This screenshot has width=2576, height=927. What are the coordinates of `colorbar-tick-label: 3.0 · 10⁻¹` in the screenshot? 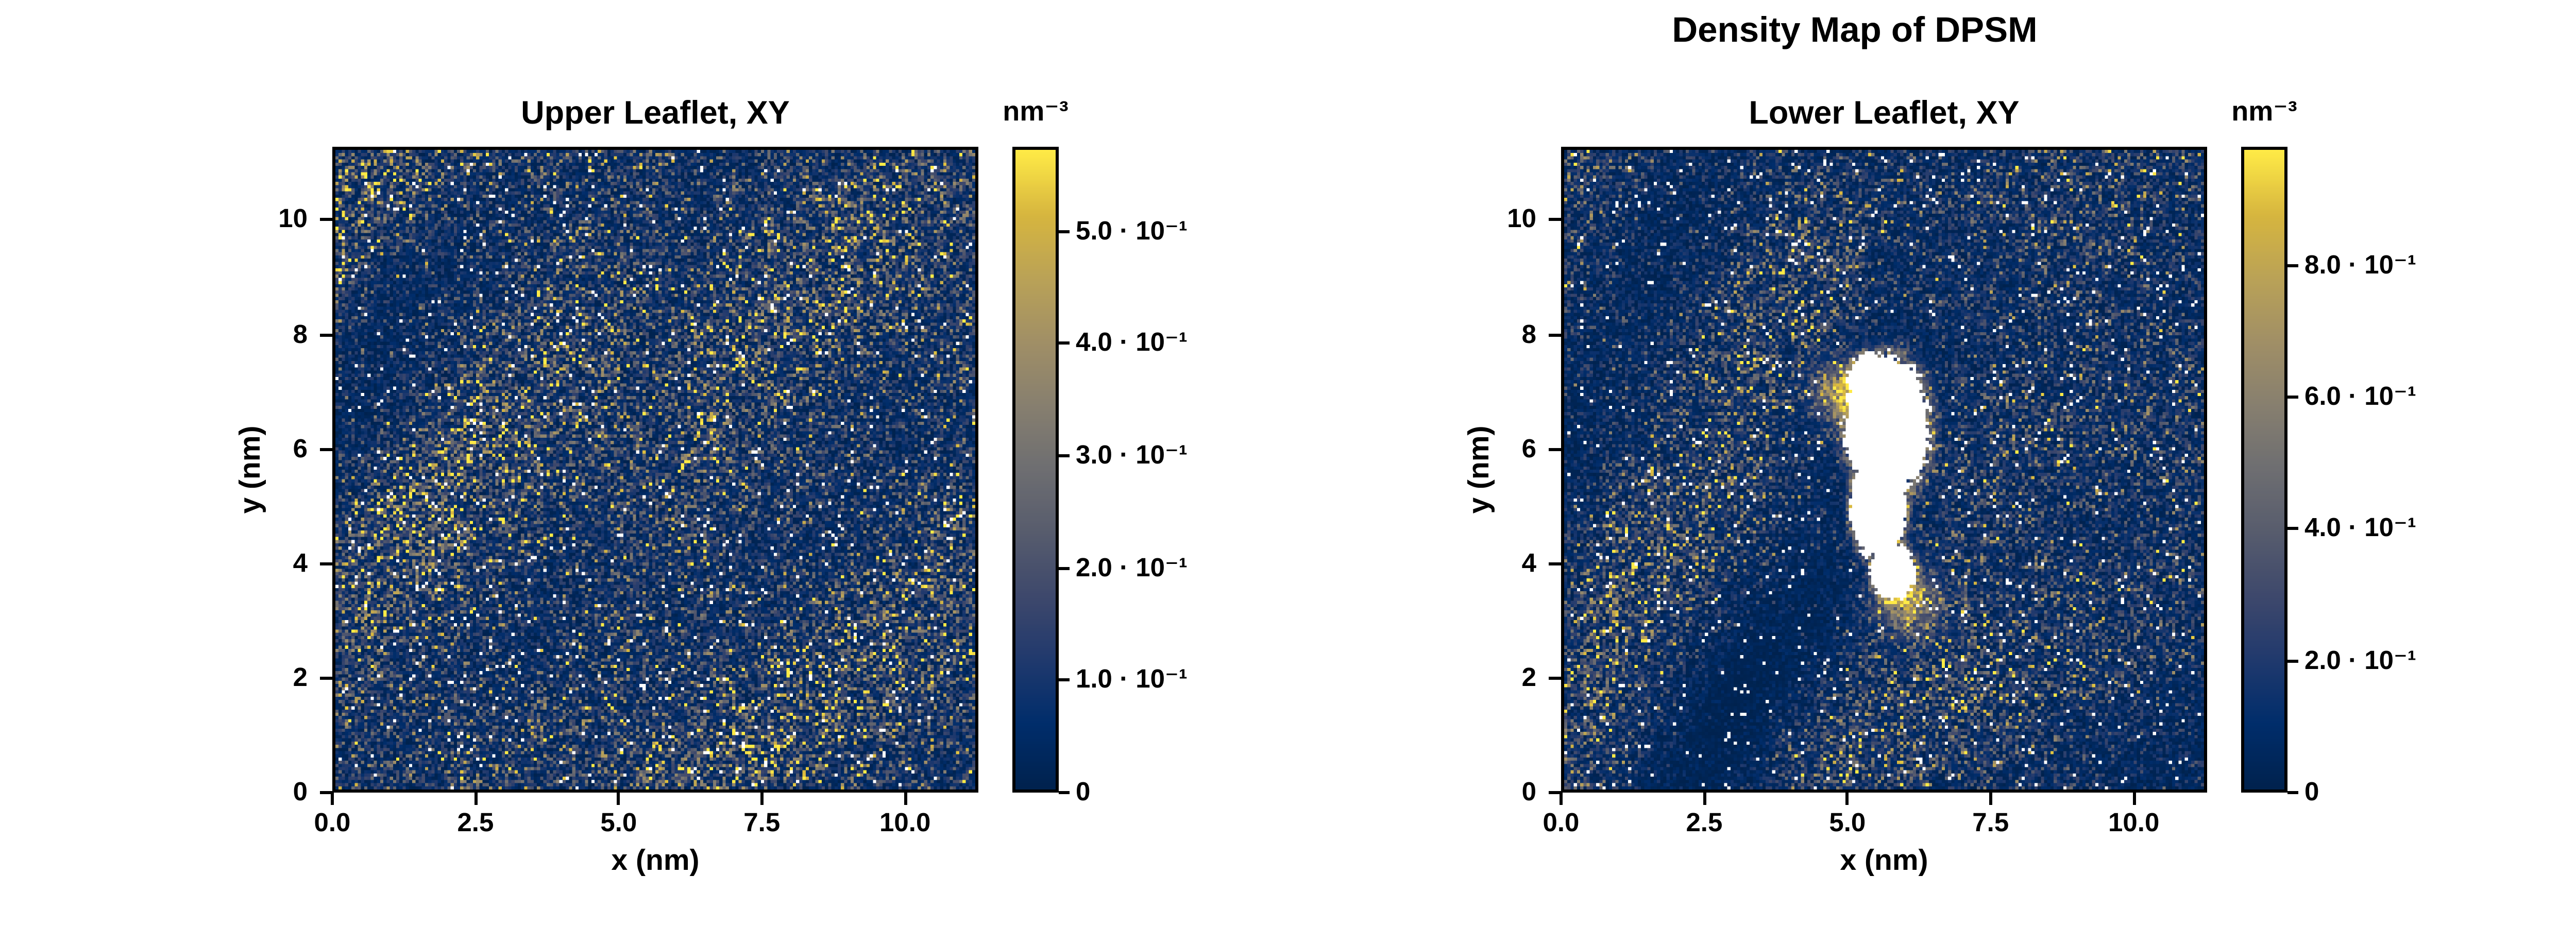 It's located at (1132, 455).